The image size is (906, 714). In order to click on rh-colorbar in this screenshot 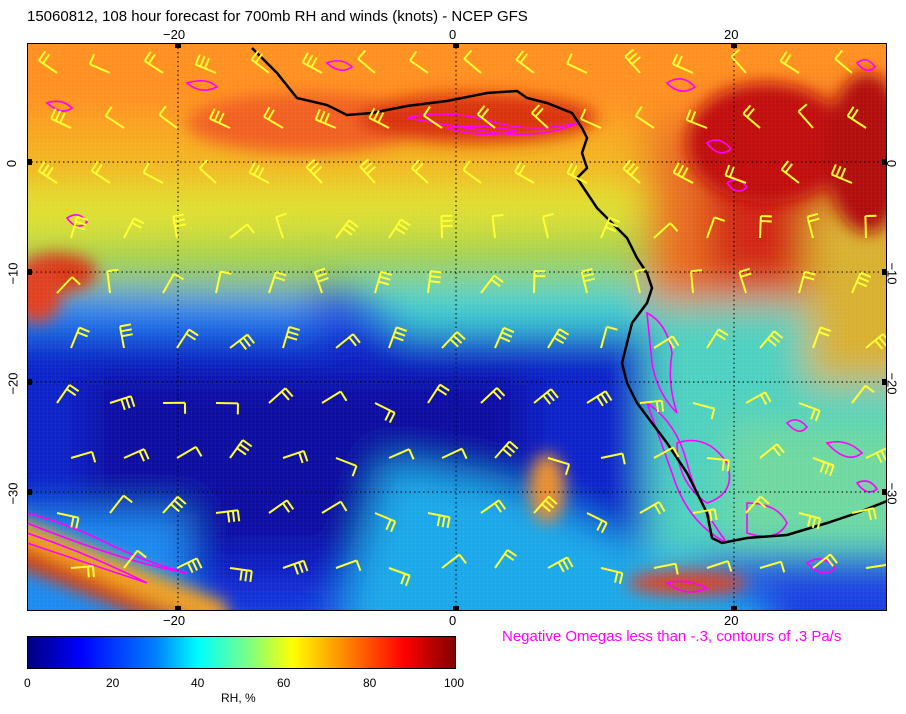, I will do `click(241, 652)`.